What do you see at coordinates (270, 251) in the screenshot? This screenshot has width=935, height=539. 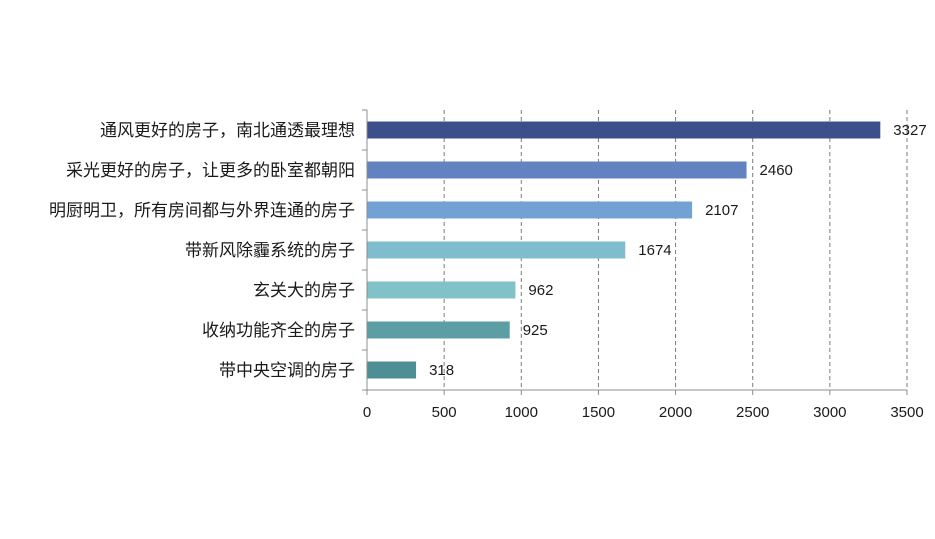 I see `category-label: 带新风除霾系统的房子` at bounding box center [270, 251].